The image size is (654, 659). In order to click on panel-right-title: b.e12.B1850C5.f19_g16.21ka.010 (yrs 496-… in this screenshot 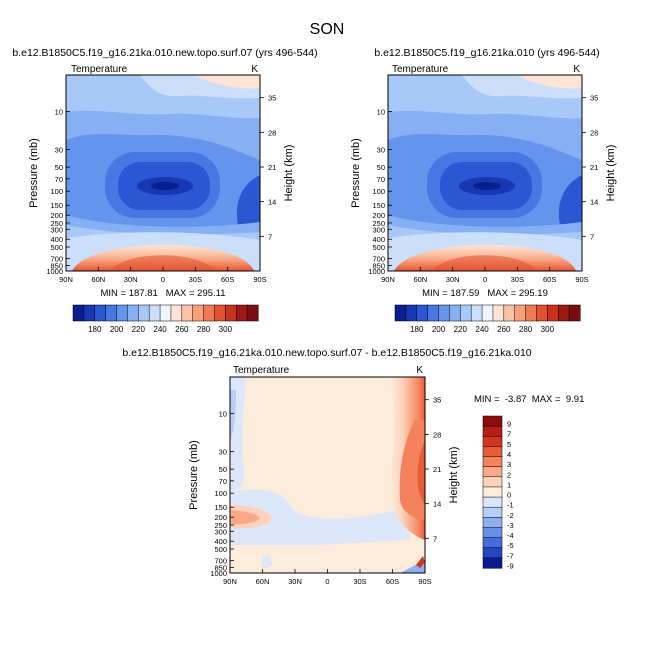, I will do `click(486, 53)`.